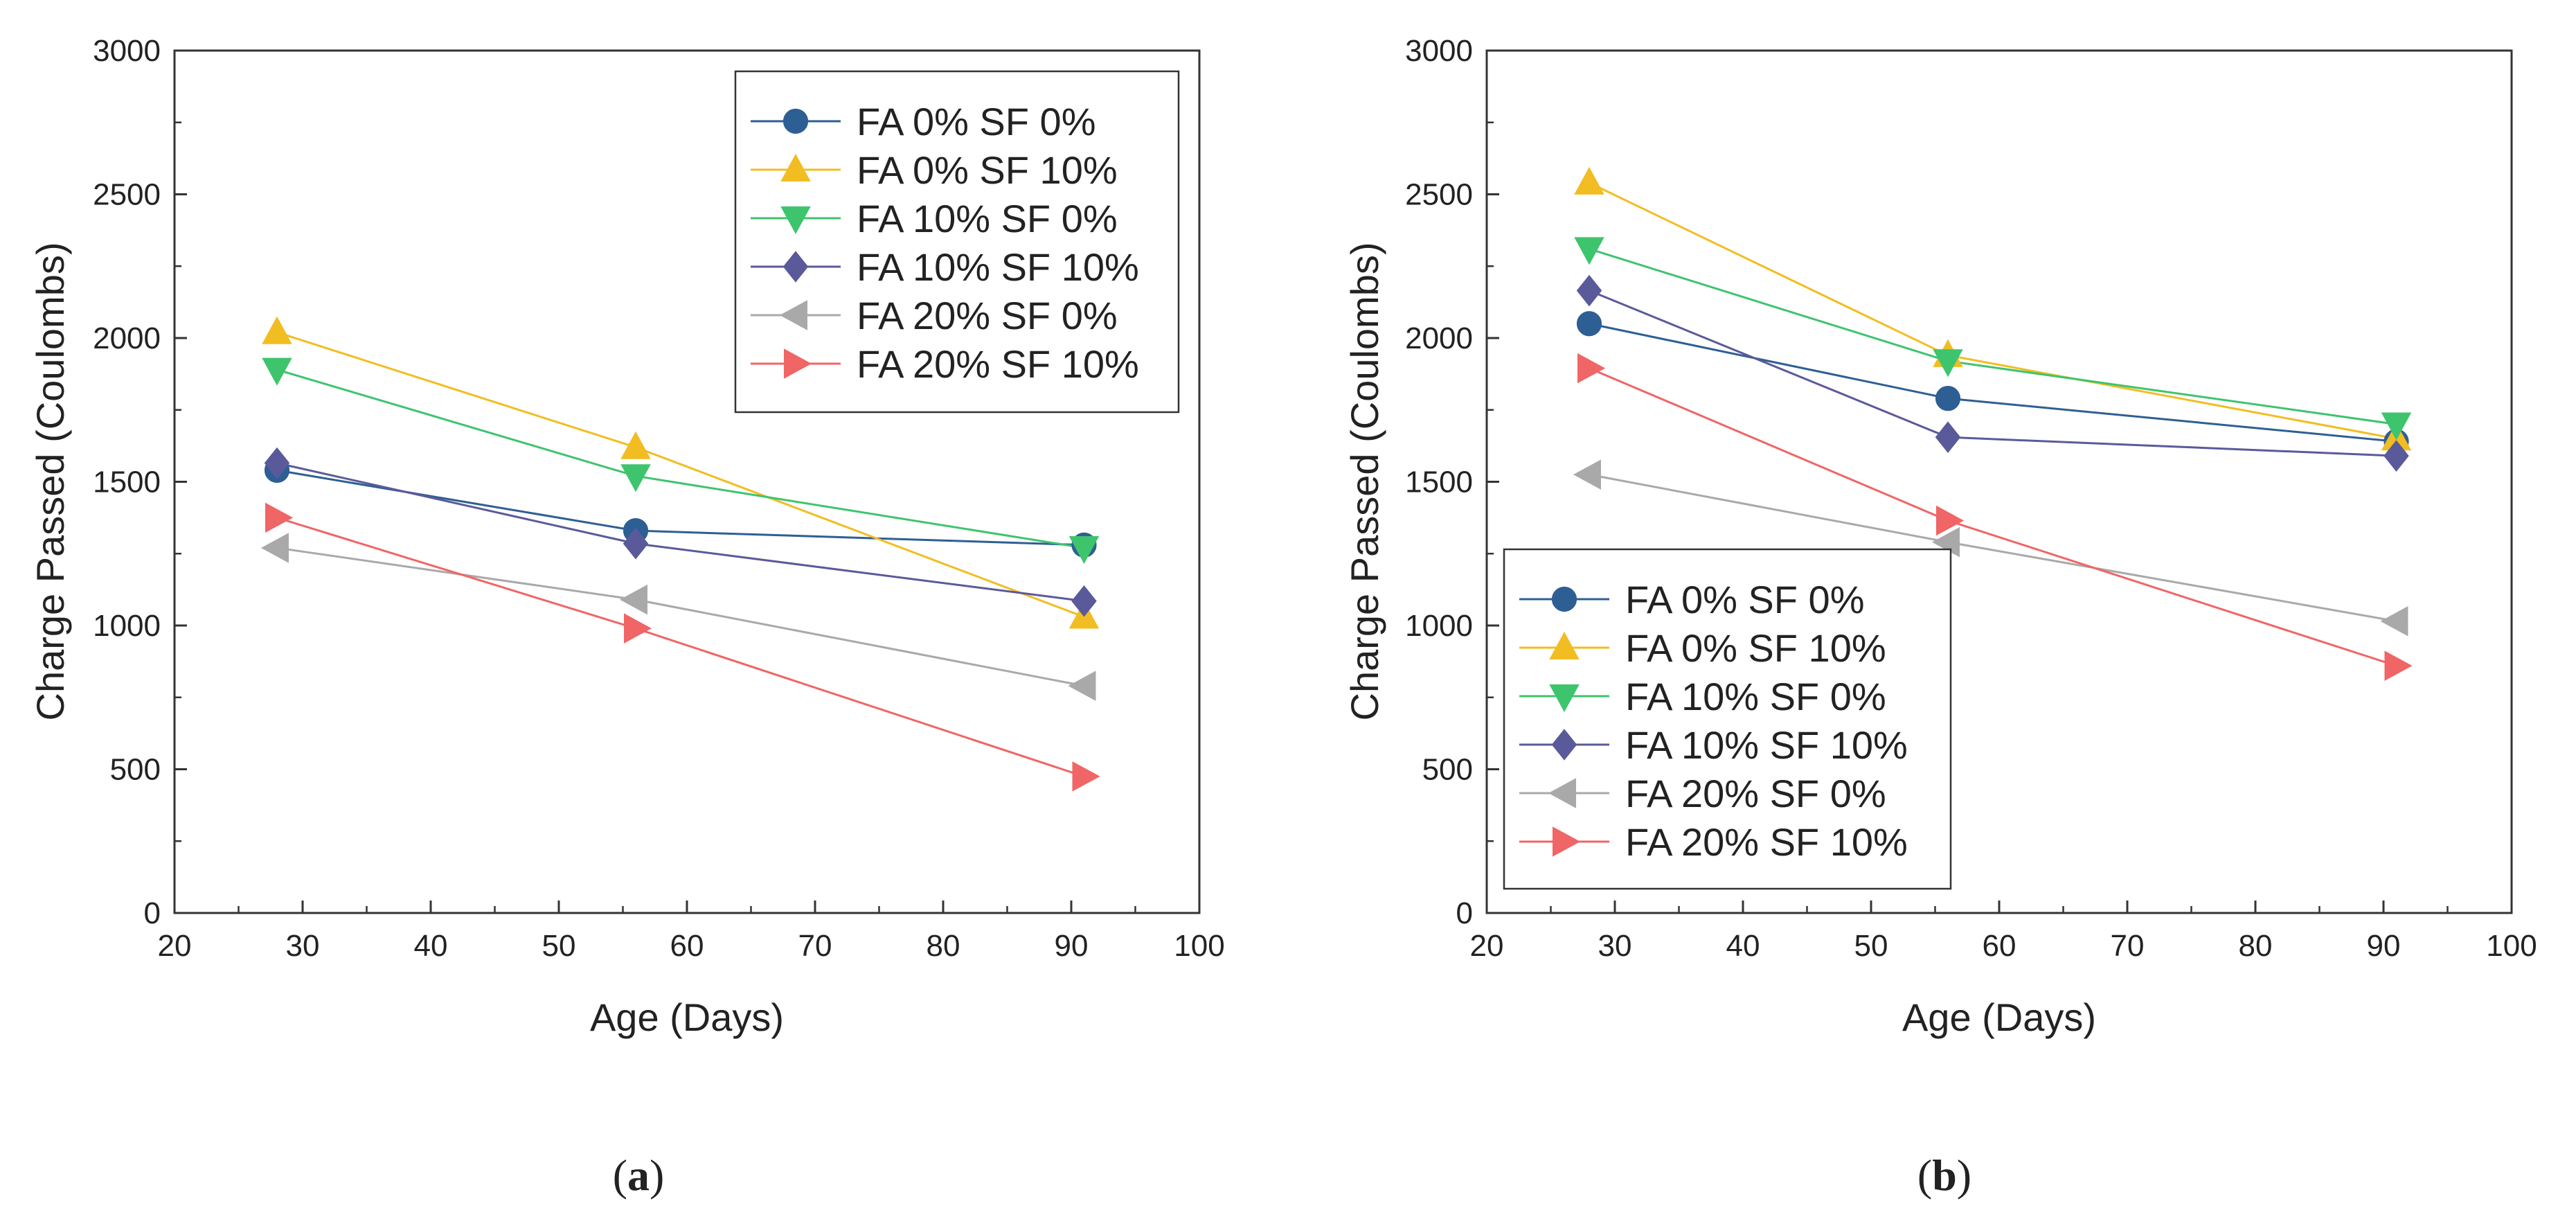 The height and width of the screenshot is (1224, 2576). I want to click on panel-label: (a), so click(639, 1175).